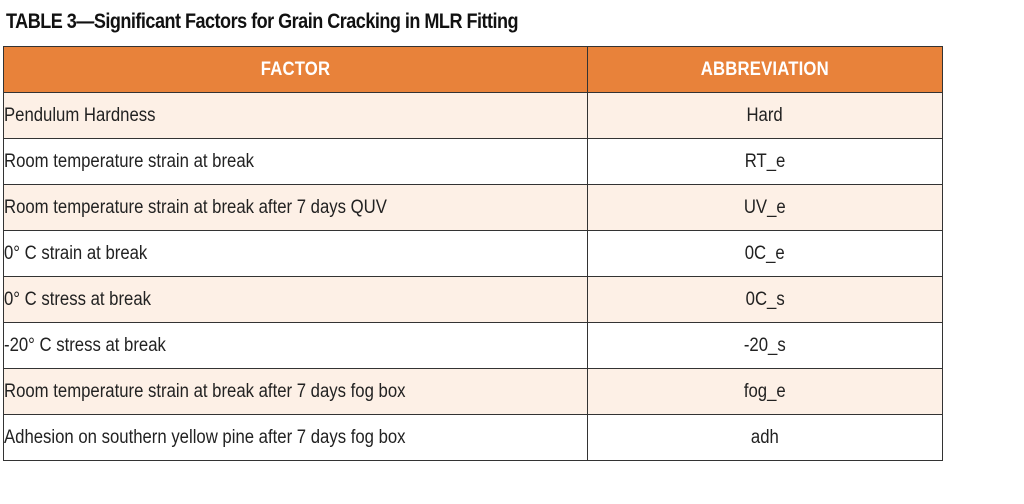 The height and width of the screenshot is (504, 1024). Describe the element at coordinates (295, 115) in the screenshot. I see `factor-cell: Pendulum Hardness` at that location.